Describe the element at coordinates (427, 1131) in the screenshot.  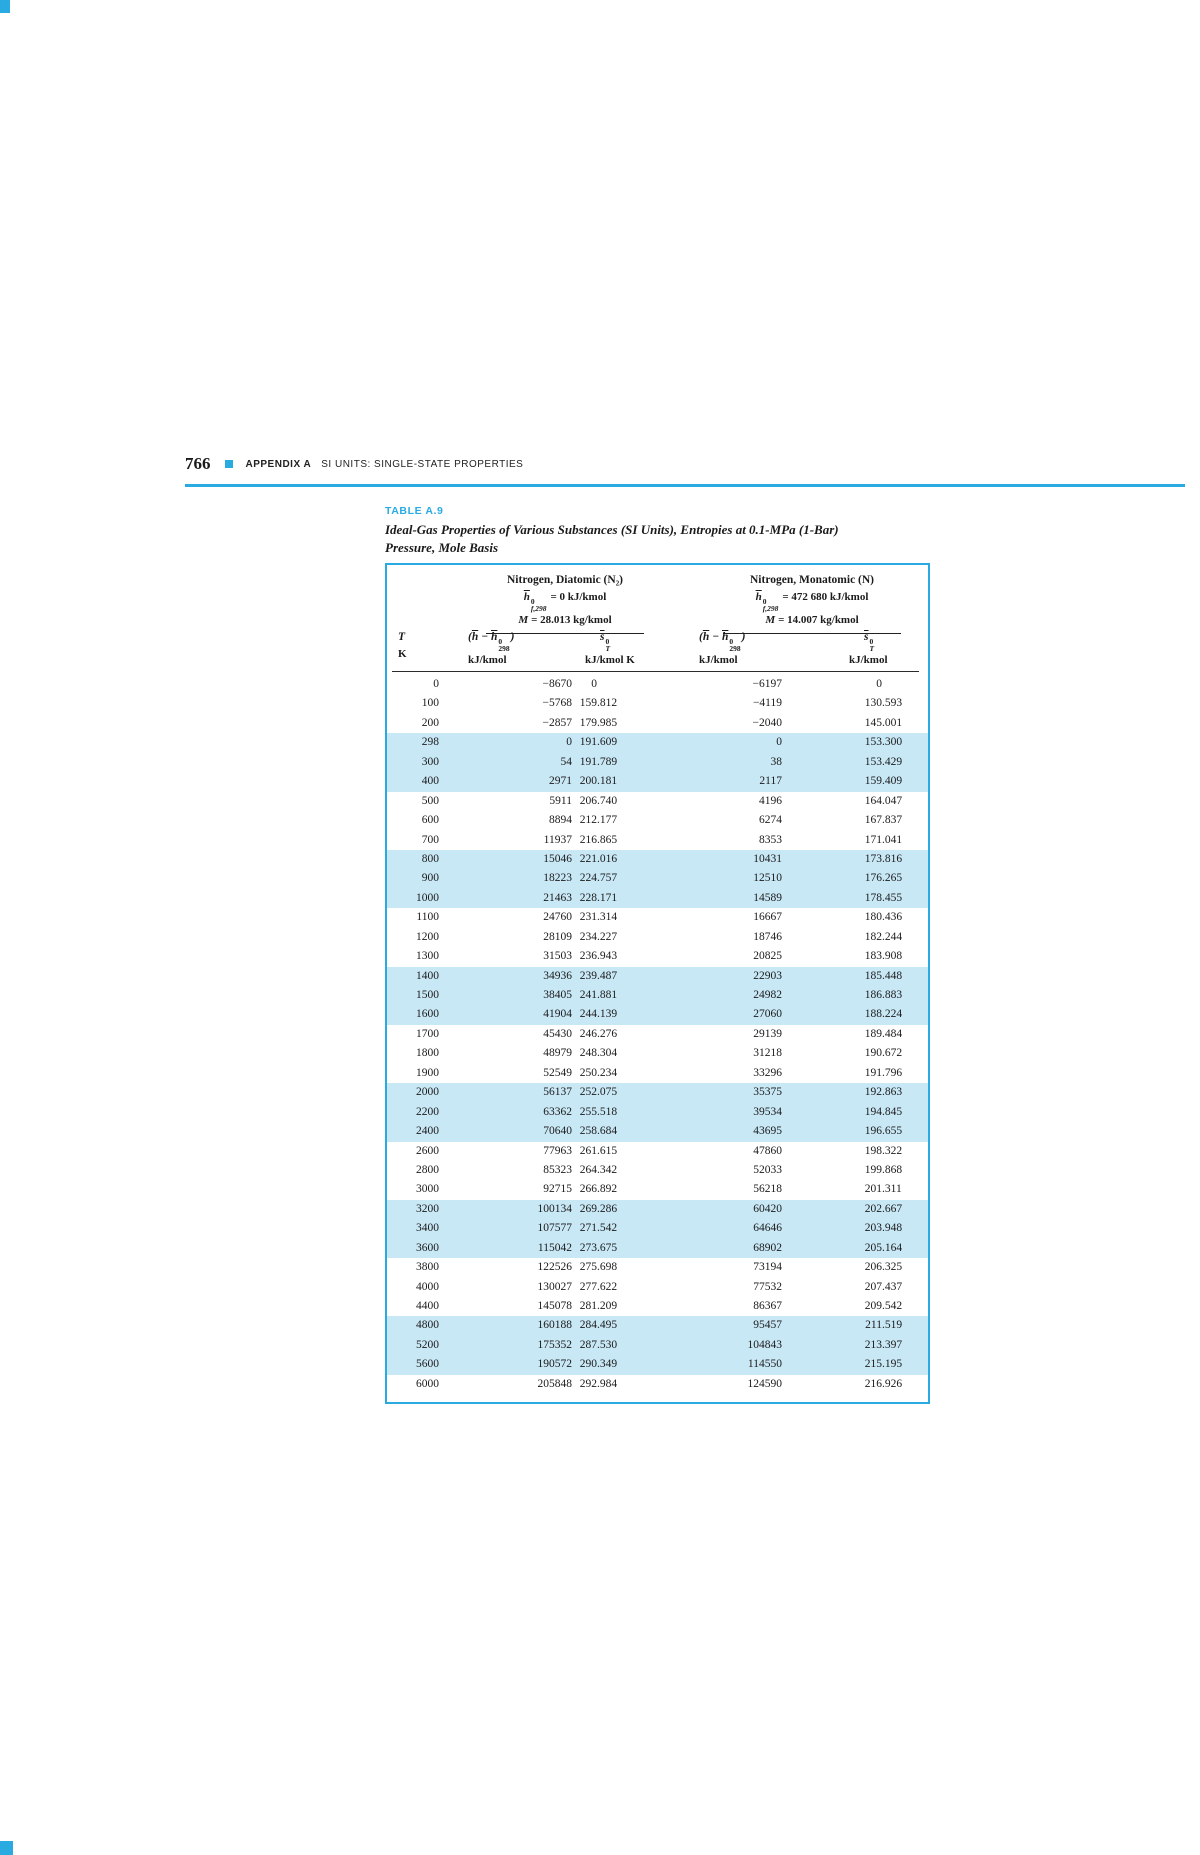
I see `cell-temperature: 2400` at that location.